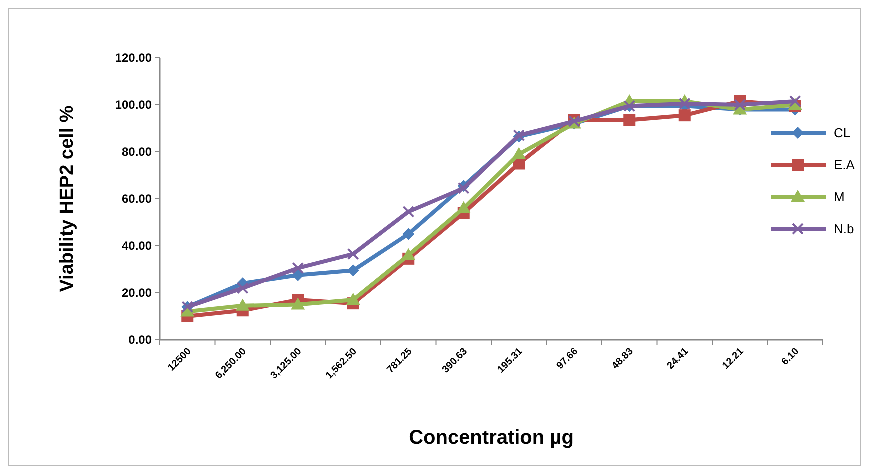  I want to click on legend-label: CL, so click(842, 133).